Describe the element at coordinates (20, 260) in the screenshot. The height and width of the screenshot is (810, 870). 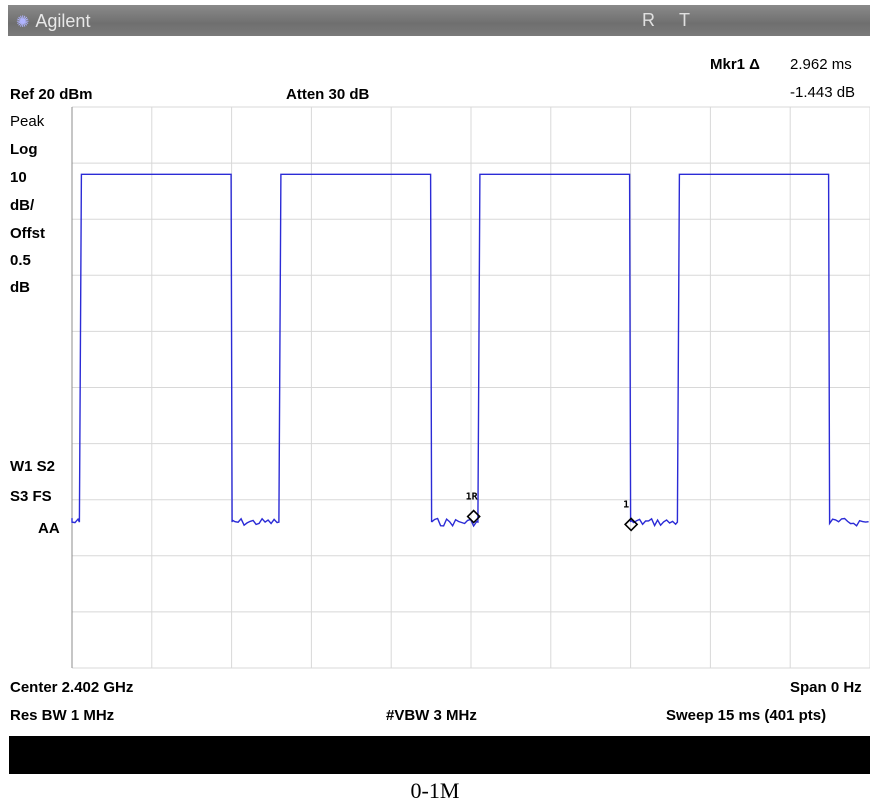
I see `offset-value: 0.5` at that location.